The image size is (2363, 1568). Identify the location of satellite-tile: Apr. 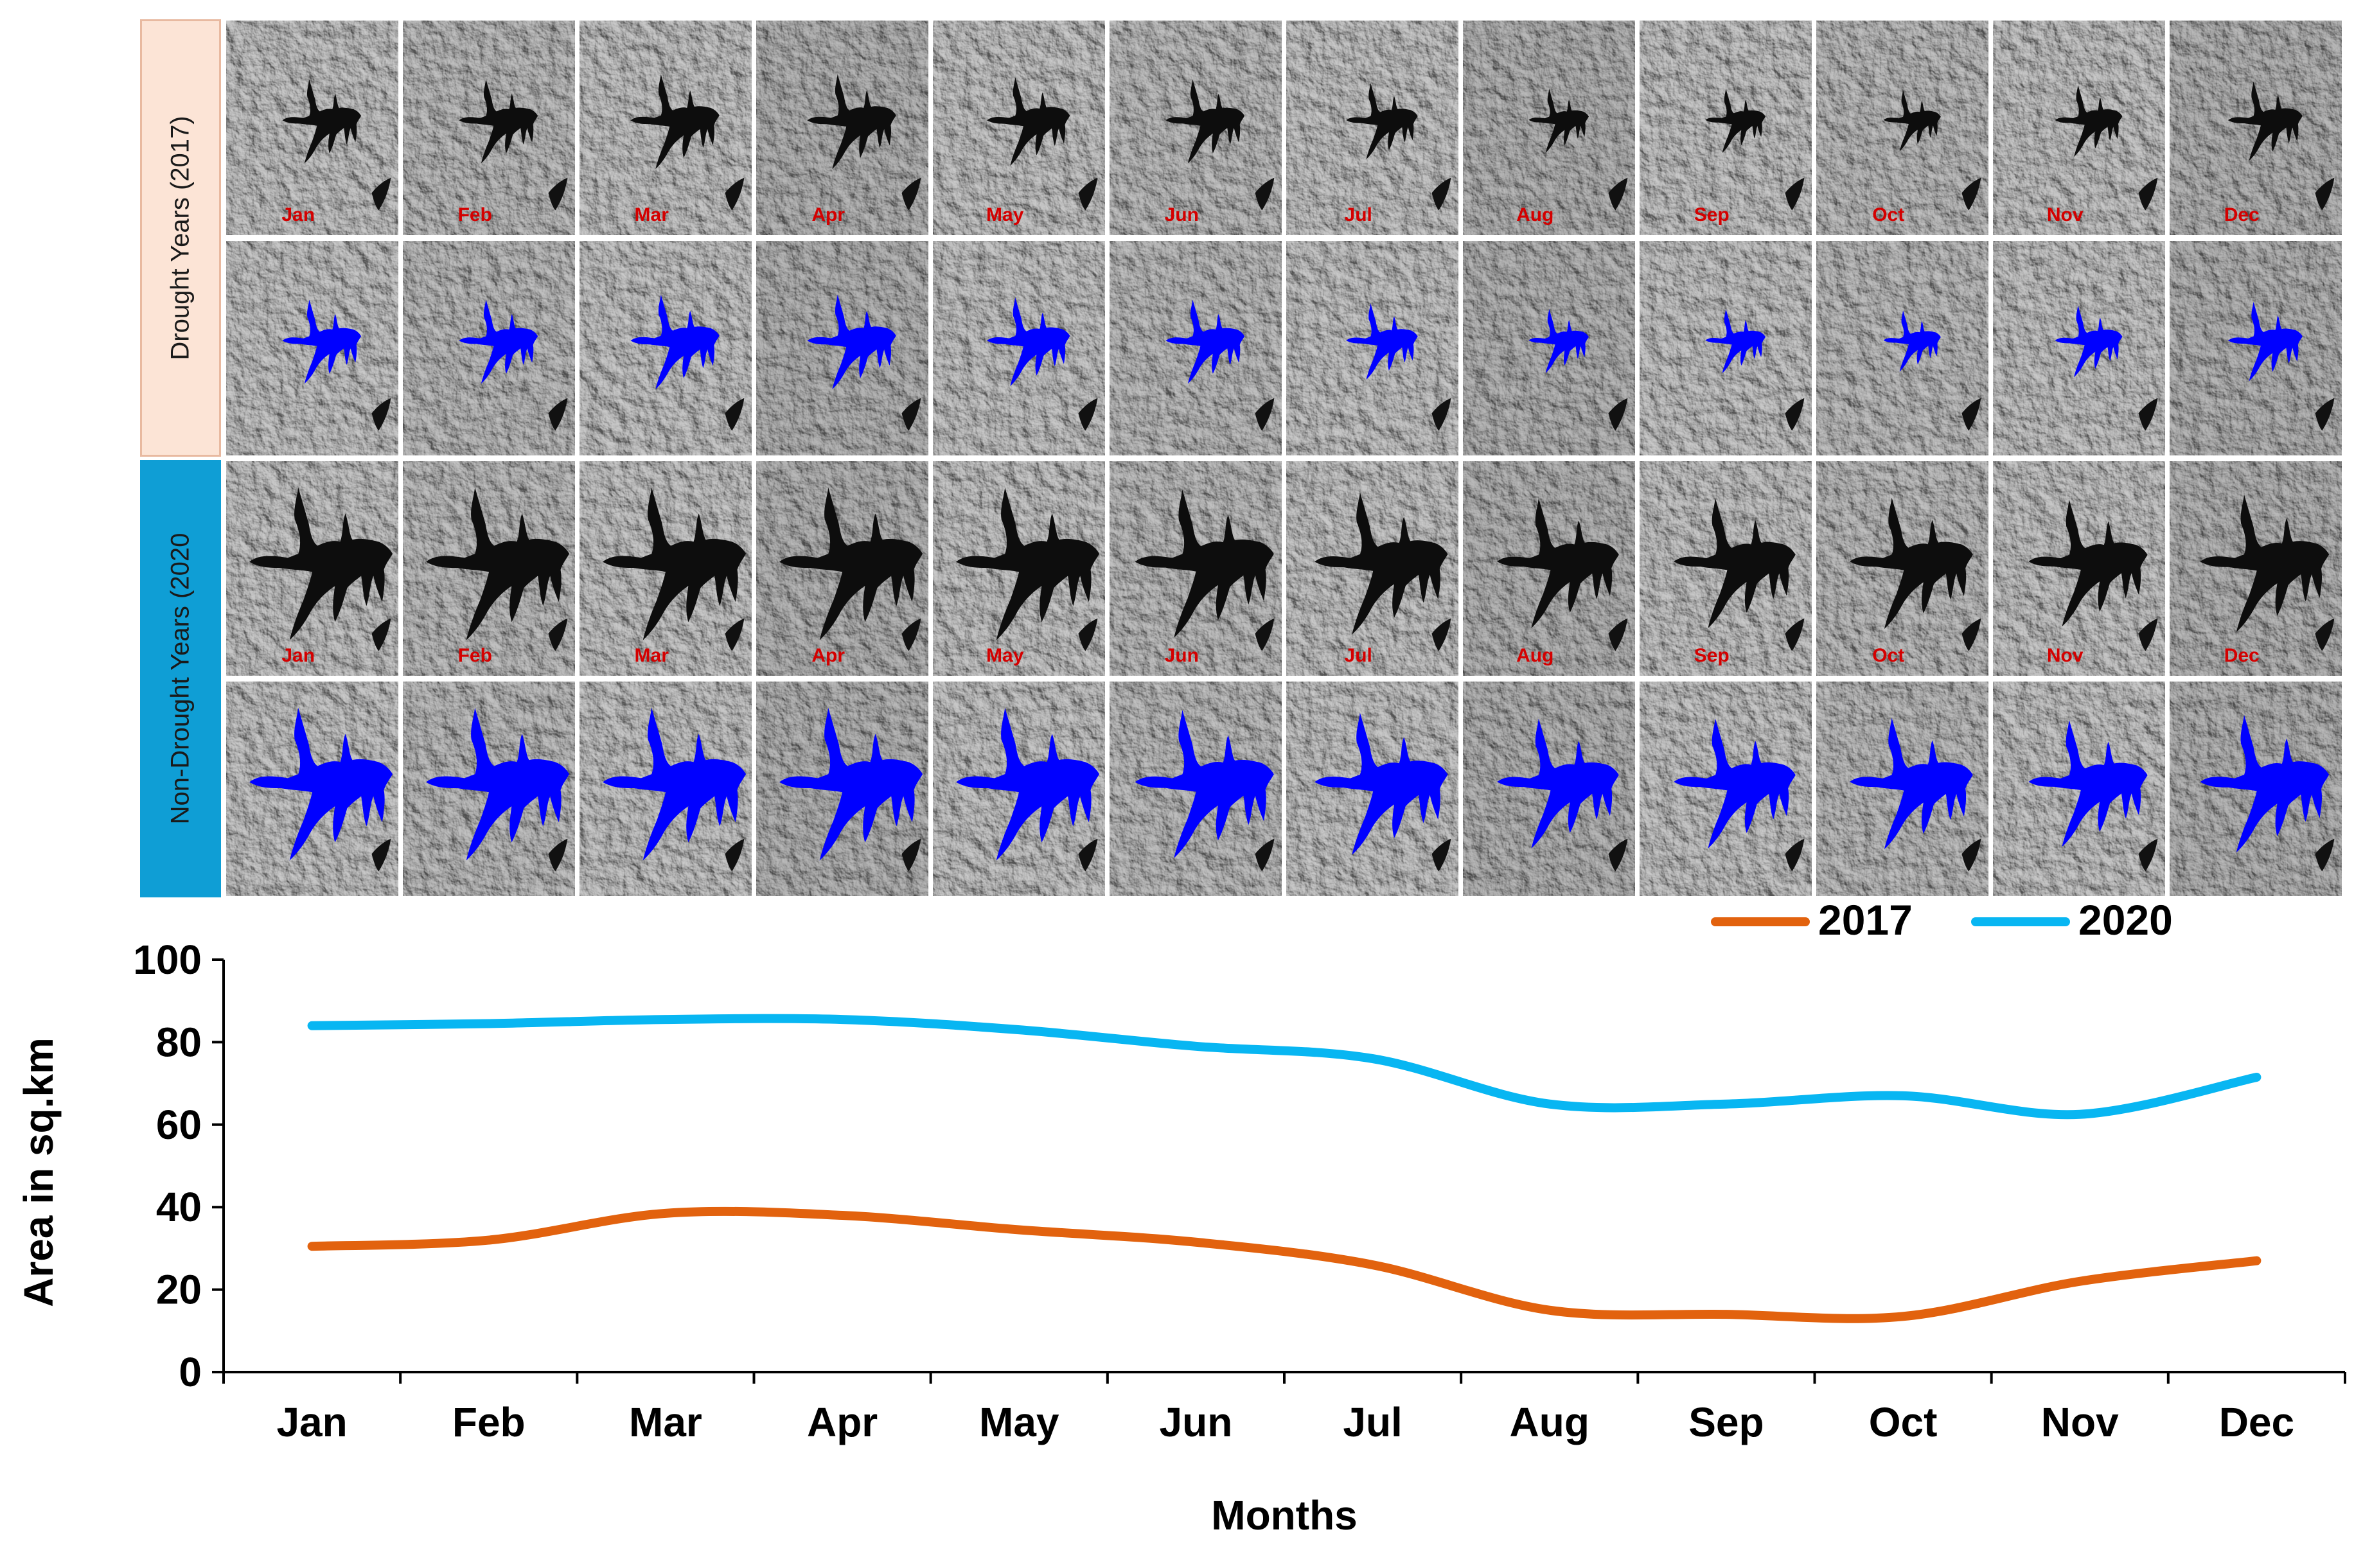
(842, 568).